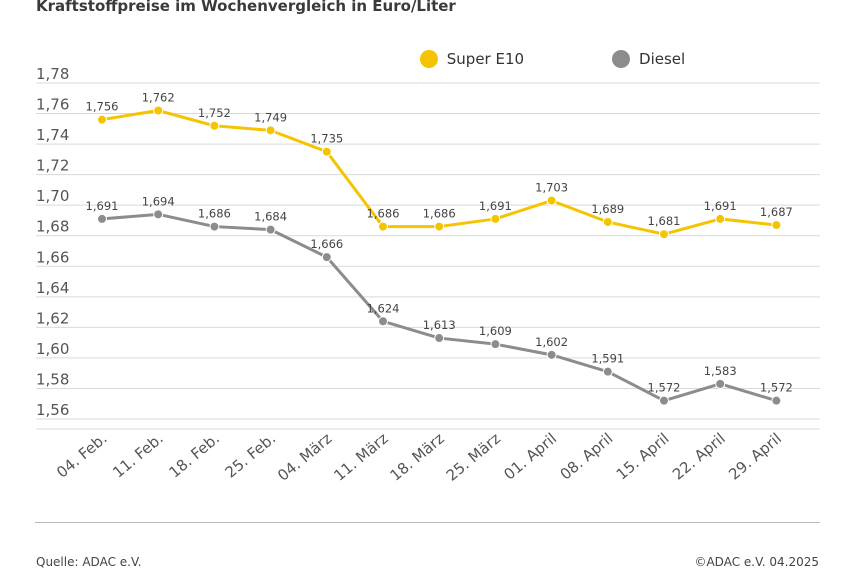  I want to click on data-label-super: 1,681, so click(664, 221).